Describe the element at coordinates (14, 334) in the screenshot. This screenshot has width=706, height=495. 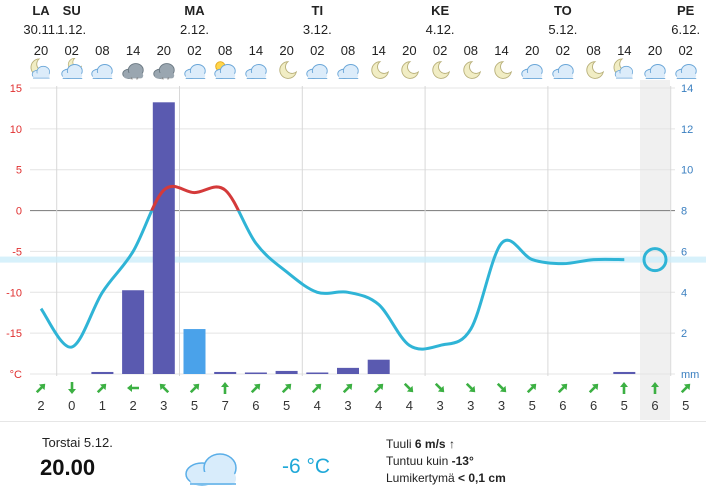
I see `temp-axis-tick: -15` at that location.